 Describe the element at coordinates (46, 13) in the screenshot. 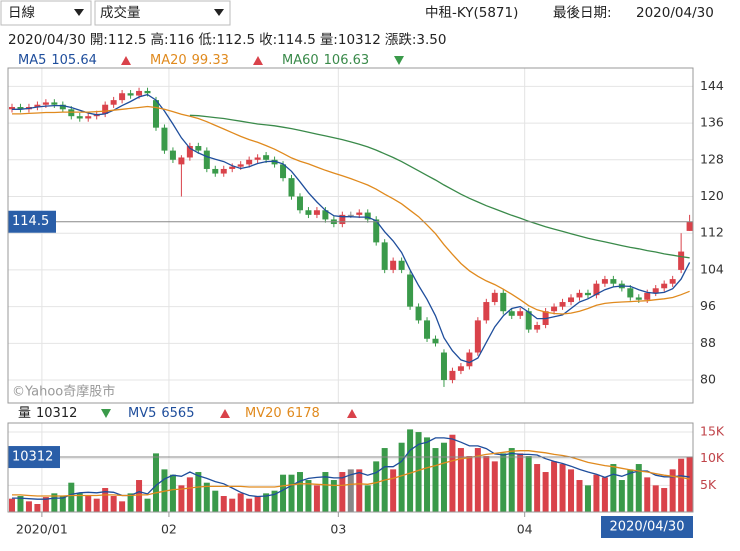

I see `period-select` at that location.